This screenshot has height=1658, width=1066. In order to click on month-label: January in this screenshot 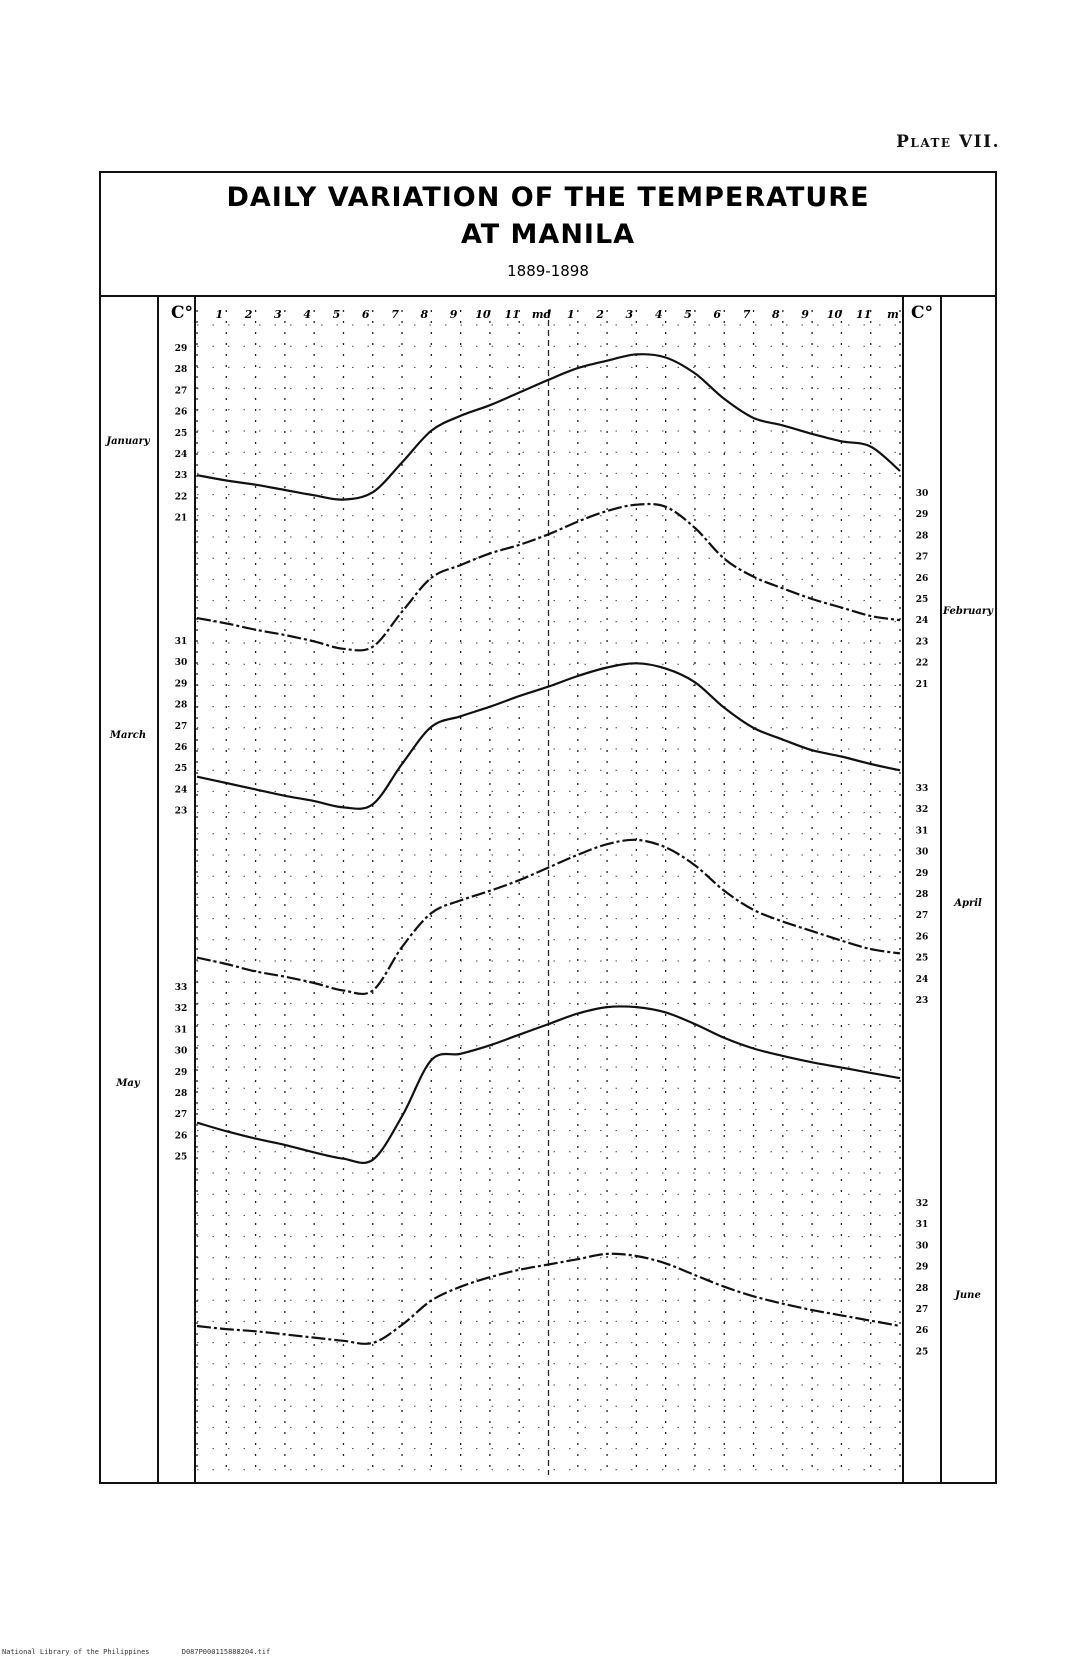, I will do `click(127, 441)`.